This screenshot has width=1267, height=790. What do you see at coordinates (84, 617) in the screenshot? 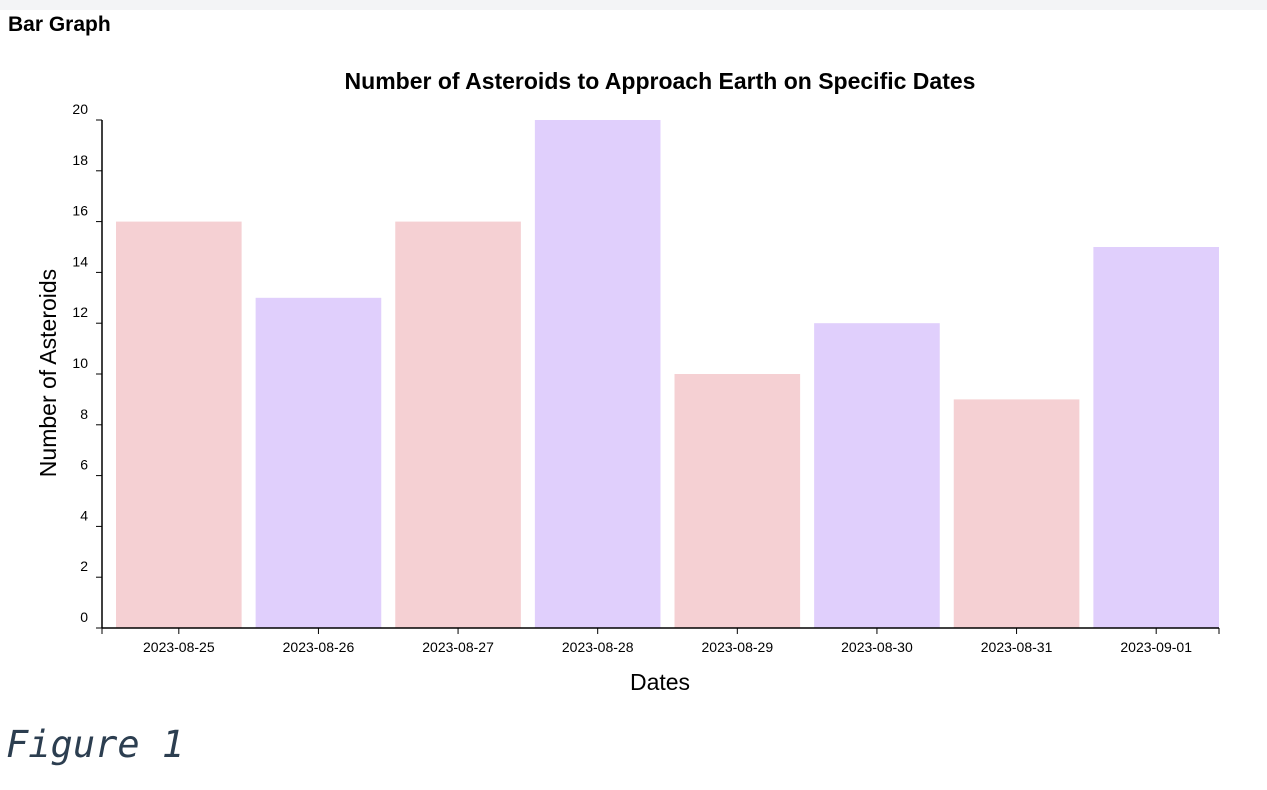
I see `y-tick-label: 0` at bounding box center [84, 617].